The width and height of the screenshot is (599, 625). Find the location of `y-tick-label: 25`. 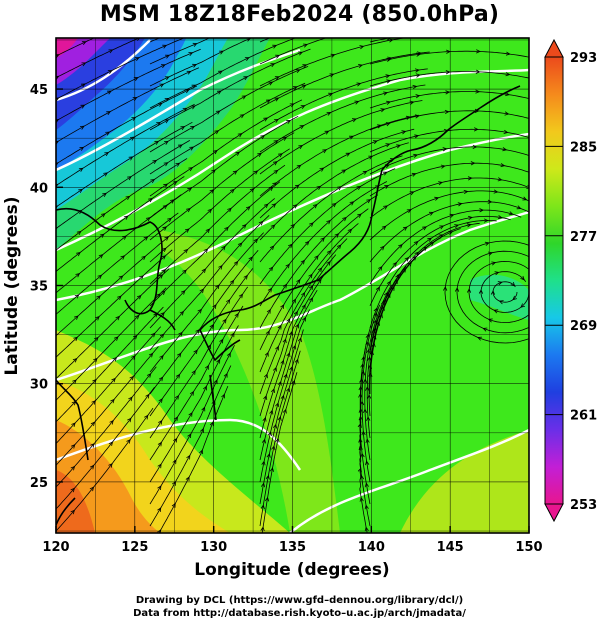

y-tick-label: 25 is located at coordinates (39, 483).